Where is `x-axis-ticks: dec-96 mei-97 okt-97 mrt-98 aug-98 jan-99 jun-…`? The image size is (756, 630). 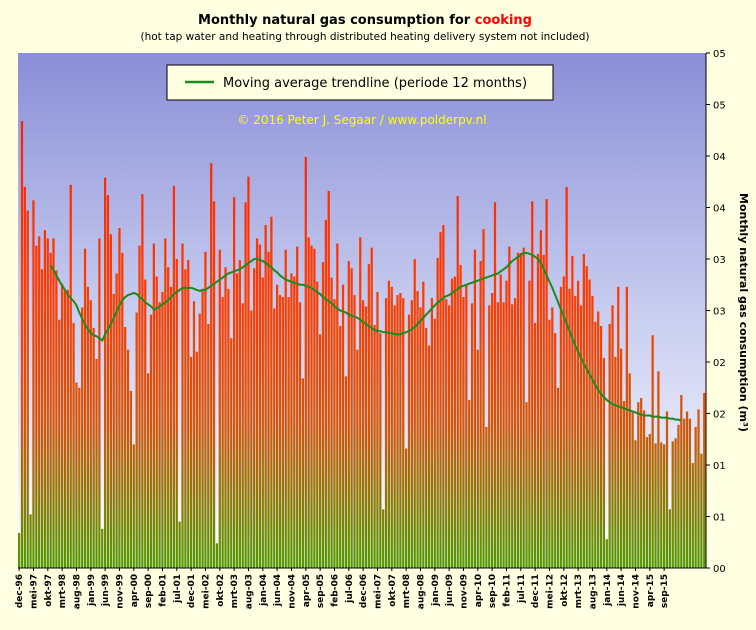
x-axis-ticks: dec-96 mei-97 okt-97 mrt-98 aug-98 jan-99 jun-… is located at coordinates (342, 588).